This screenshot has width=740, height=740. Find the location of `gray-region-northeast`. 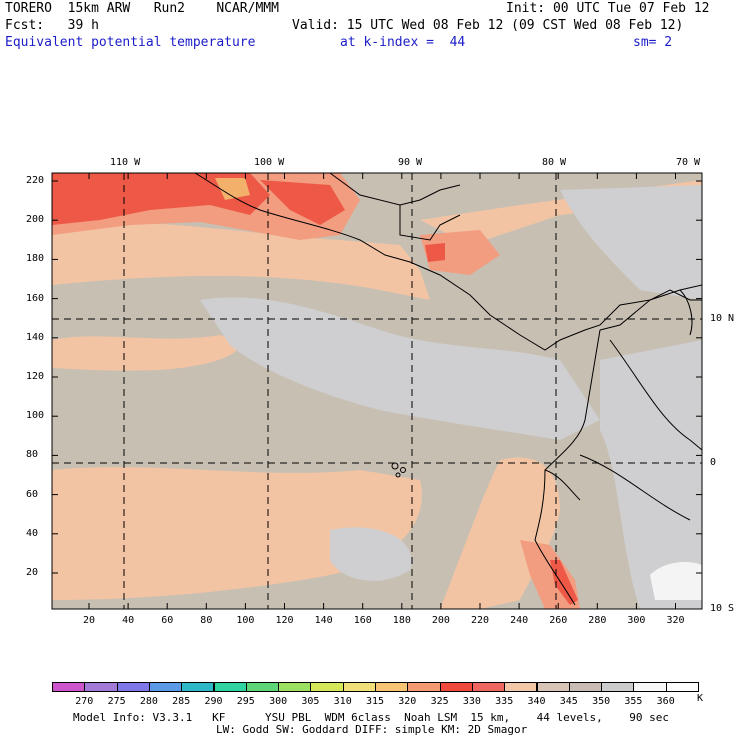

gray-region-northeast is located at coordinates (631, 242).